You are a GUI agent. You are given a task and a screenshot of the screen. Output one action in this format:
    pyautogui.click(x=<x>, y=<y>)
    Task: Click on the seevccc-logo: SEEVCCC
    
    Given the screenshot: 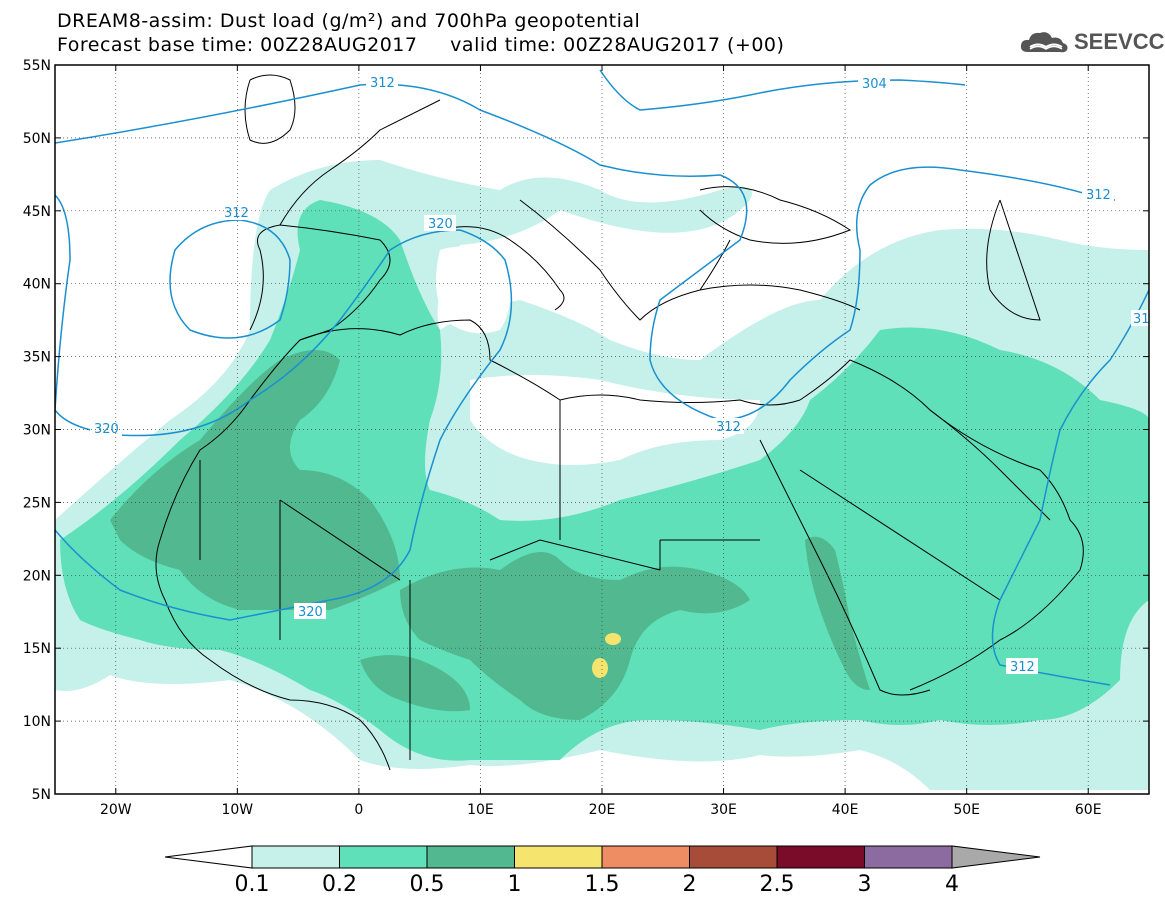 What is the action you would take?
    pyautogui.click(x=1091, y=42)
    